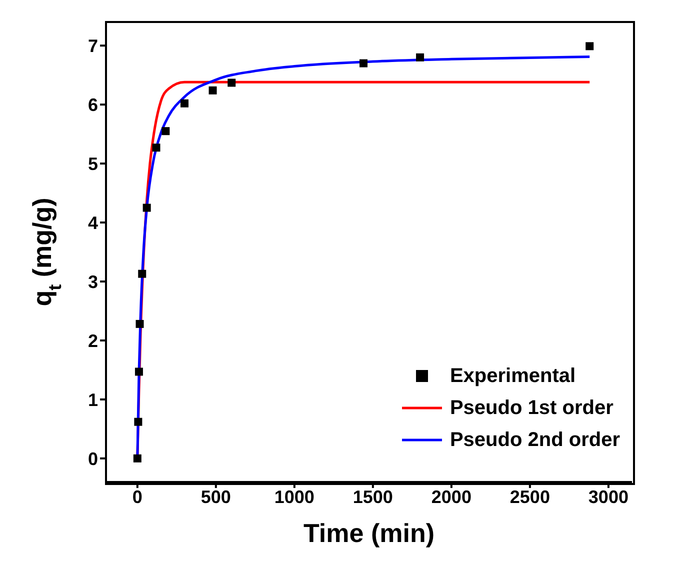 The height and width of the screenshot is (581, 674). What do you see at coordinates (93, 46) in the screenshot?
I see `y-tick-label: 7` at bounding box center [93, 46].